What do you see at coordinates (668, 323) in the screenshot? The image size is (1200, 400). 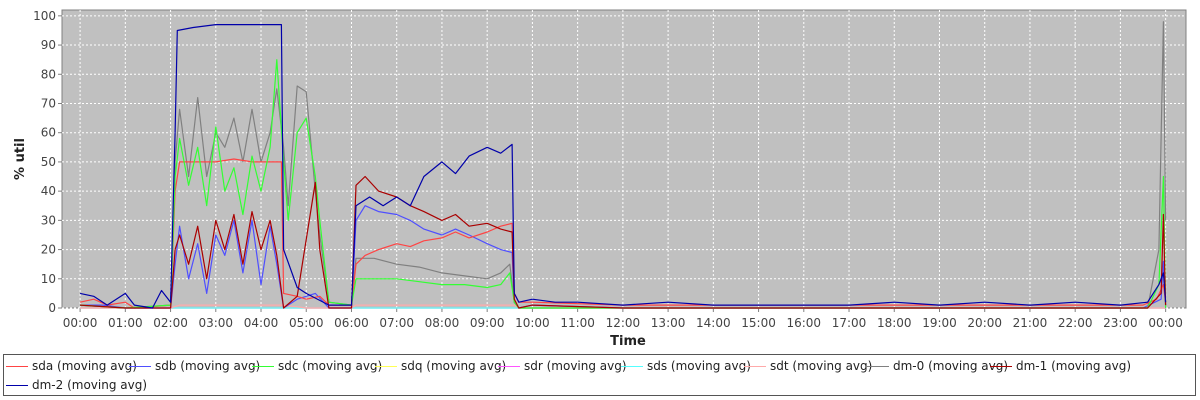 I see `x-tick-label: 13:00` at bounding box center [668, 323].